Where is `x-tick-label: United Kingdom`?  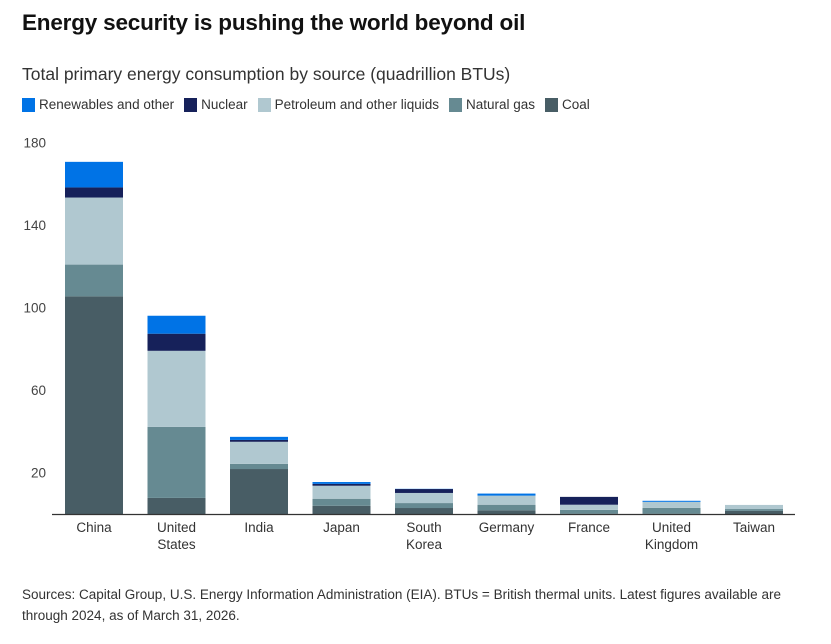 x-tick-label: United Kingdom is located at coordinates (671, 536).